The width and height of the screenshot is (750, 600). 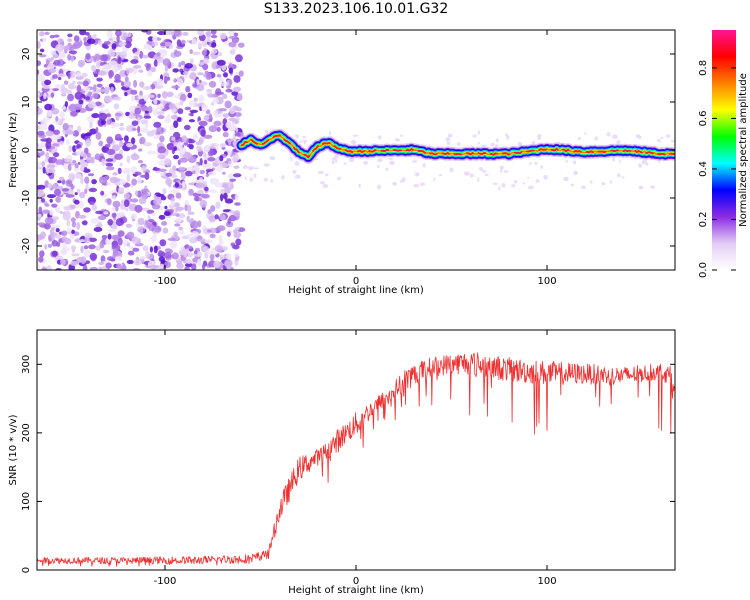 I want to click on x-tick-label: 0, so click(x=356, y=581).